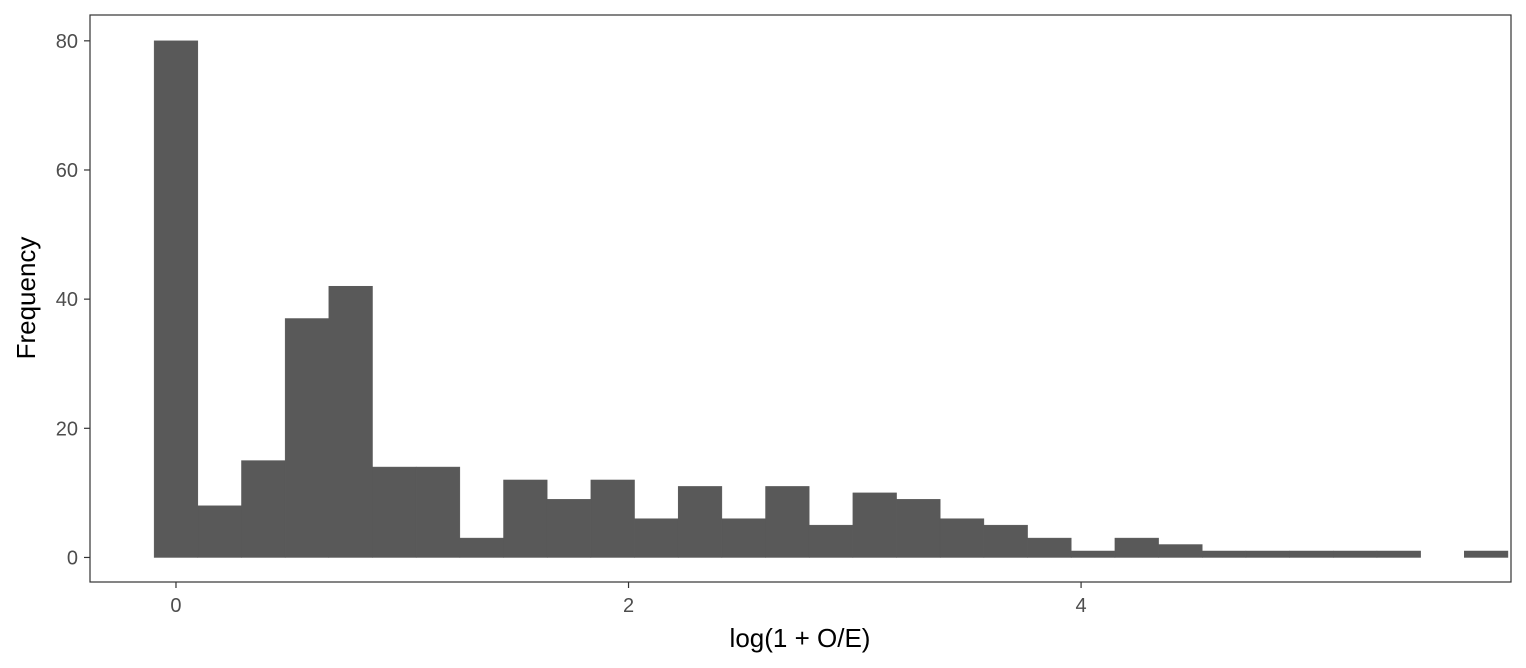 The width and height of the screenshot is (1526, 668). Describe the element at coordinates (67, 171) in the screenshot. I see `y-tick-label: 60` at that location.